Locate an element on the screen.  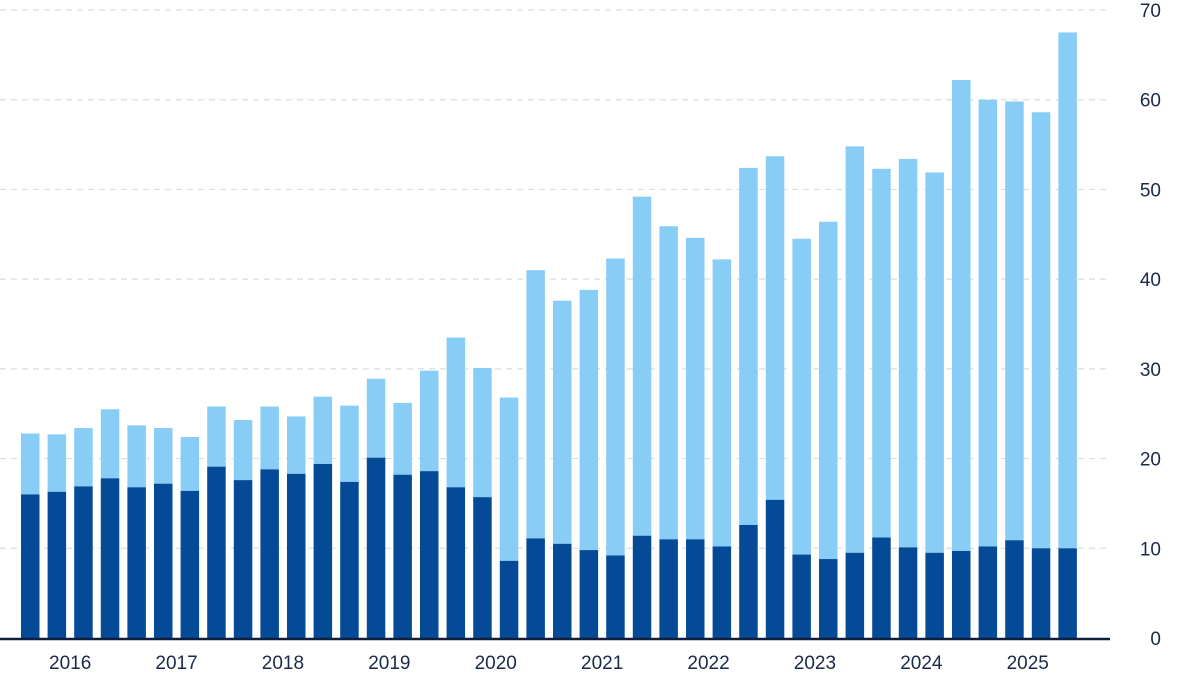
x-tick-label: 2023 is located at coordinates (815, 663).